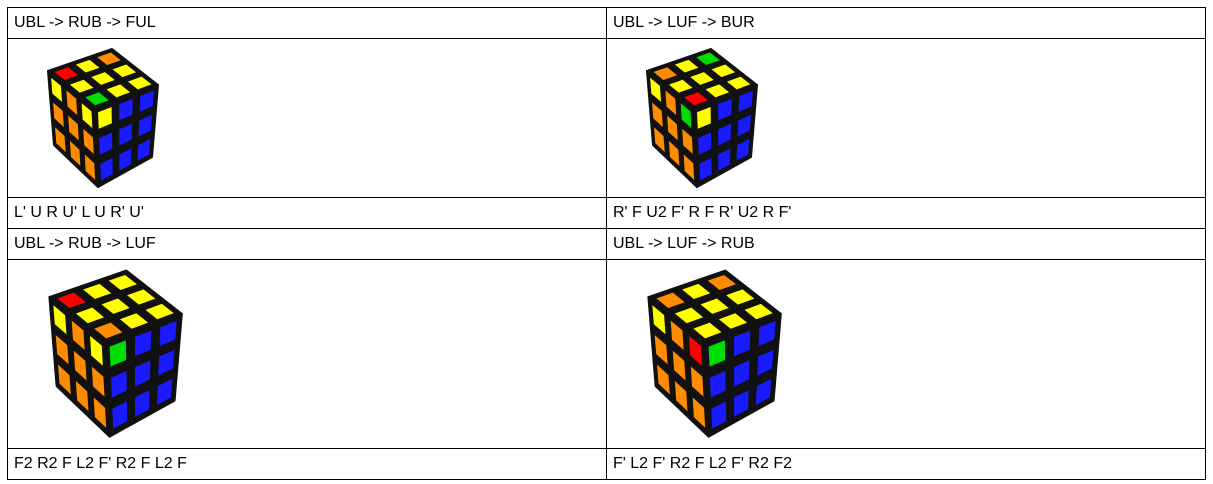 The width and height of the screenshot is (1213, 484). What do you see at coordinates (307, 244) in the screenshot?
I see `case-label: UBL -> RUB -> LUF` at bounding box center [307, 244].